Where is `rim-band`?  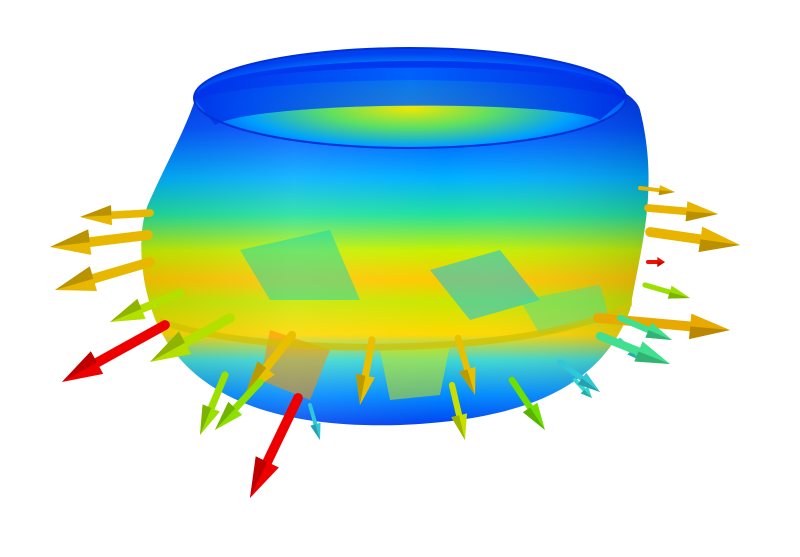 rim-band is located at coordinates (396, 325).